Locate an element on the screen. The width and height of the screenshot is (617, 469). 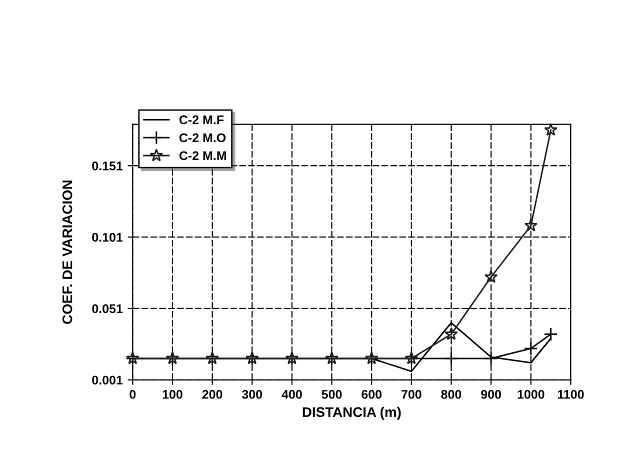
x-tick-label: 1000 is located at coordinates (531, 394).